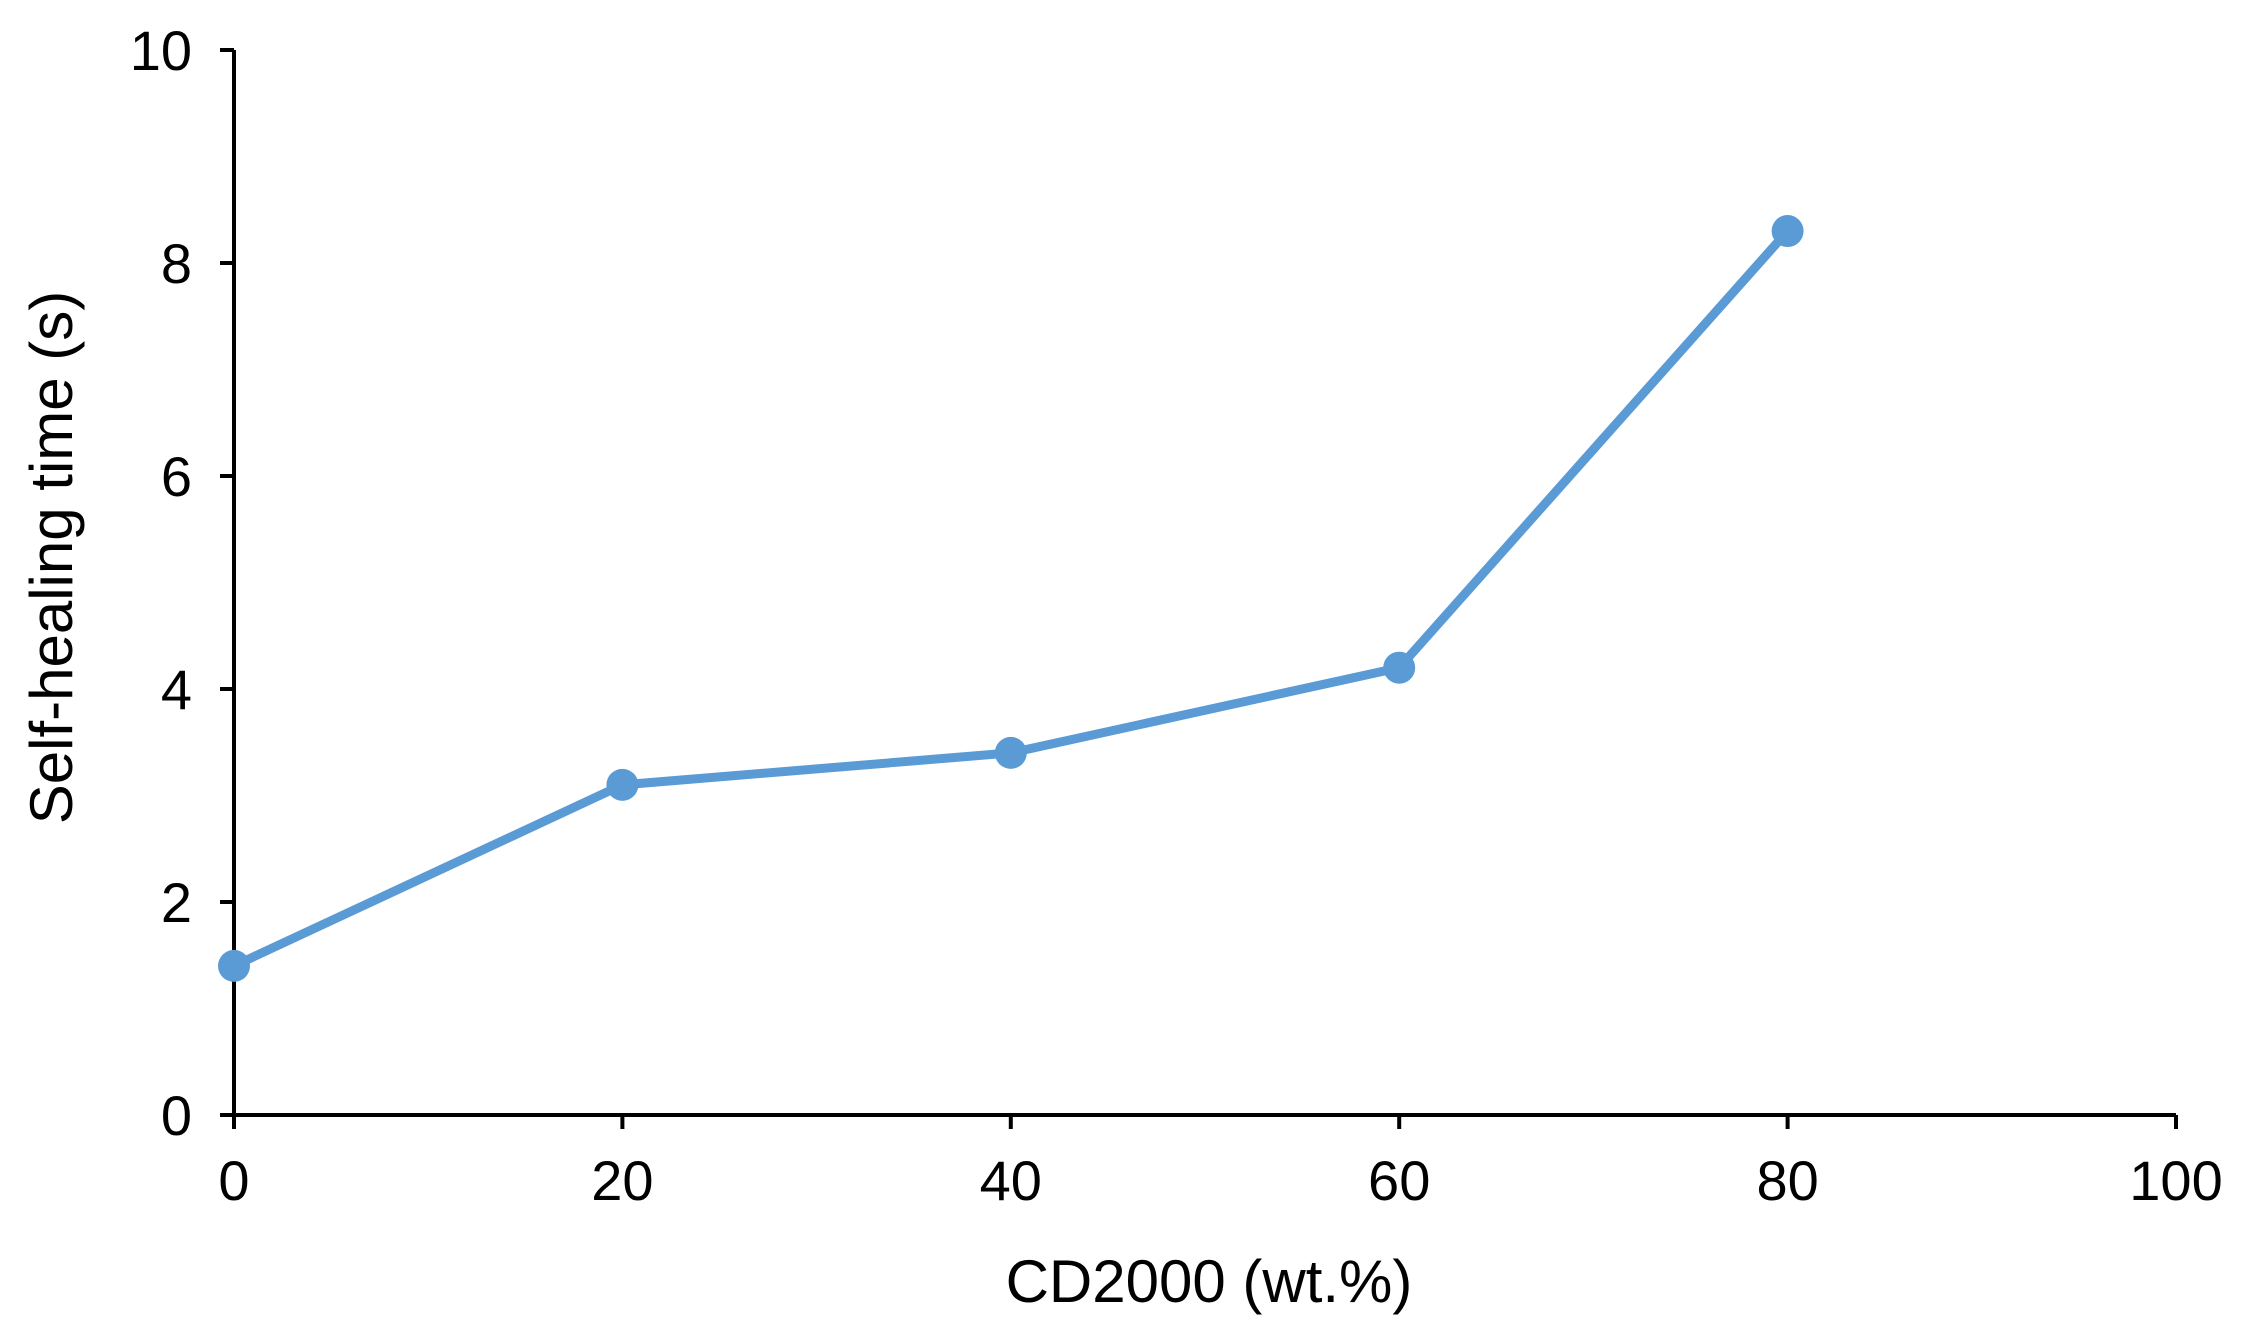  I want to click on x-tick-label: 0, so click(233, 1180).